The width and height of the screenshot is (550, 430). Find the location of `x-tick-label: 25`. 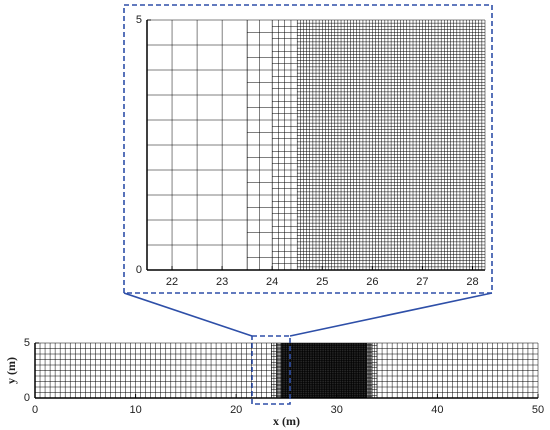

x-tick-label: 25 is located at coordinates (322, 282).